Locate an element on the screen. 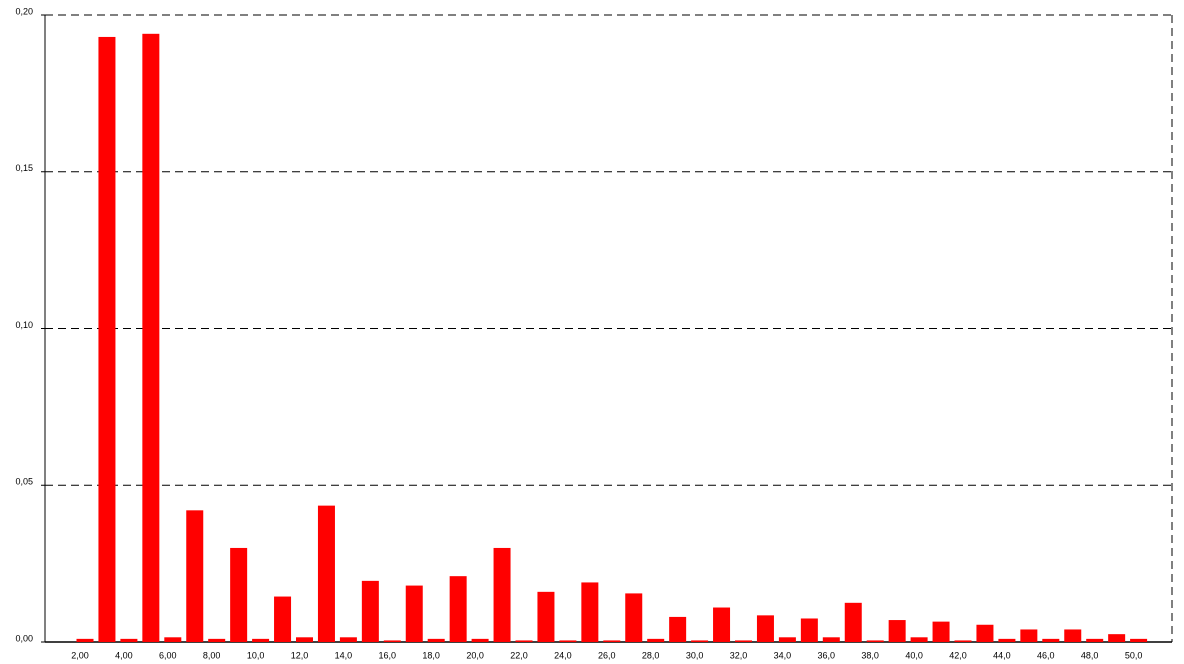  x-tick-label: 2,00 is located at coordinates (80, 655).